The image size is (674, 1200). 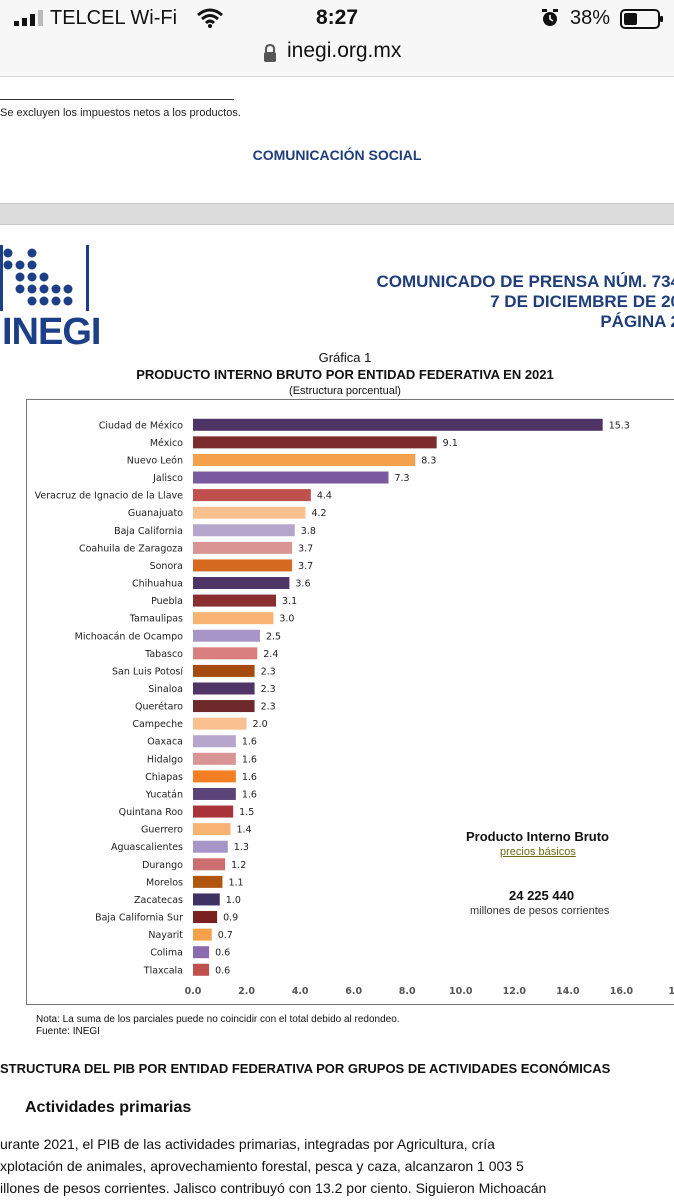 What do you see at coordinates (270, 52) in the screenshot?
I see `lock-icon` at bounding box center [270, 52].